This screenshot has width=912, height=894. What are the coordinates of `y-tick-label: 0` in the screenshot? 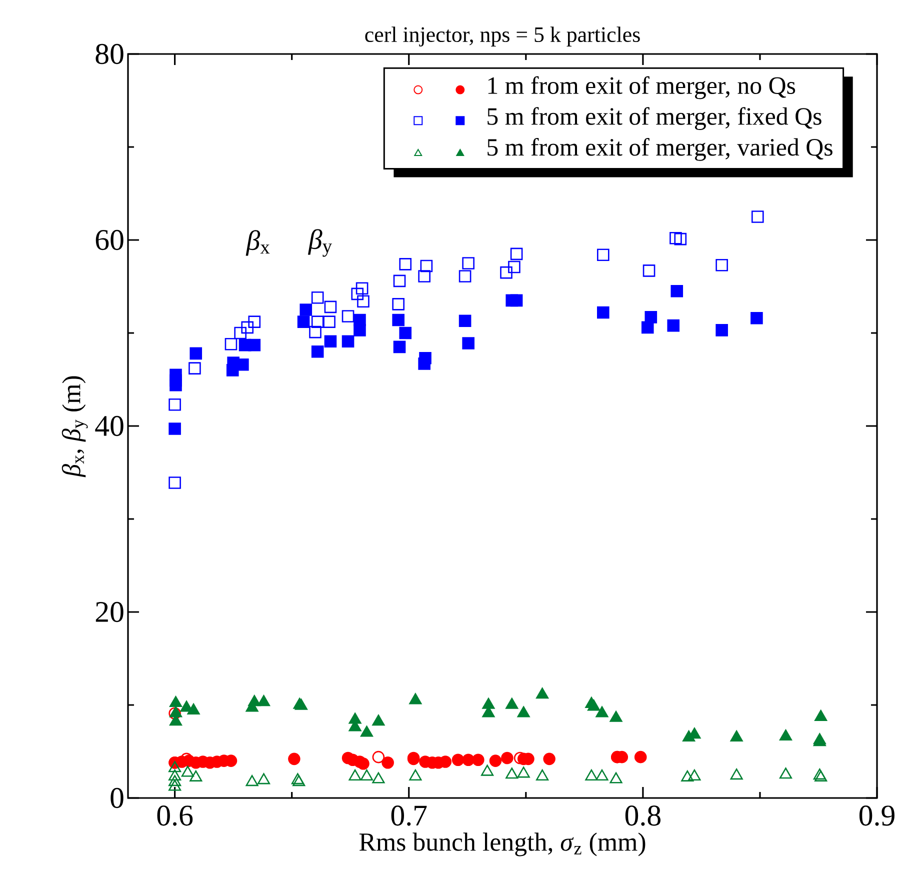 It's located at (117, 798).